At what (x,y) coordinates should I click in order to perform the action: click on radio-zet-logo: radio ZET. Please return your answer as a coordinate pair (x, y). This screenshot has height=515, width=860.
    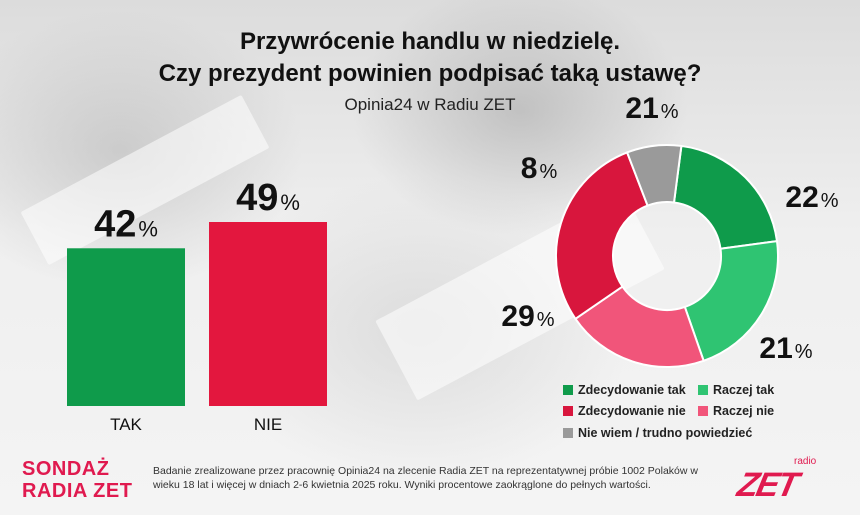
    Looking at the image, I should click on (781, 480).